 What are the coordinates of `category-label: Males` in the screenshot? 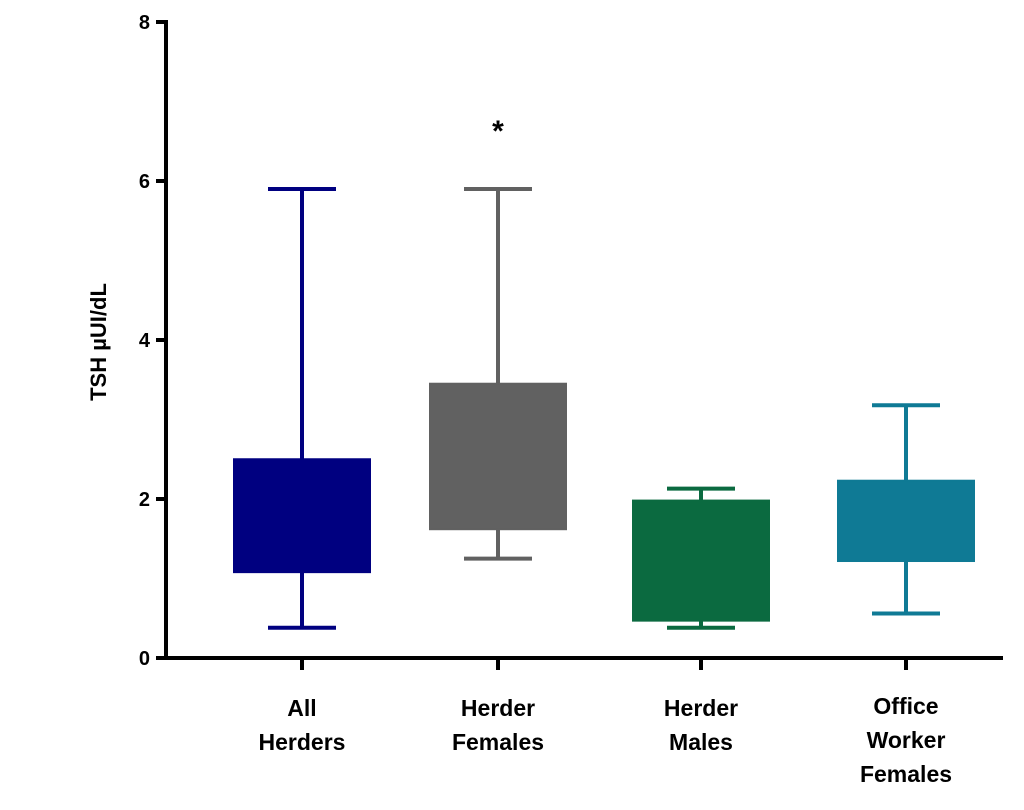 It's located at (701, 742).